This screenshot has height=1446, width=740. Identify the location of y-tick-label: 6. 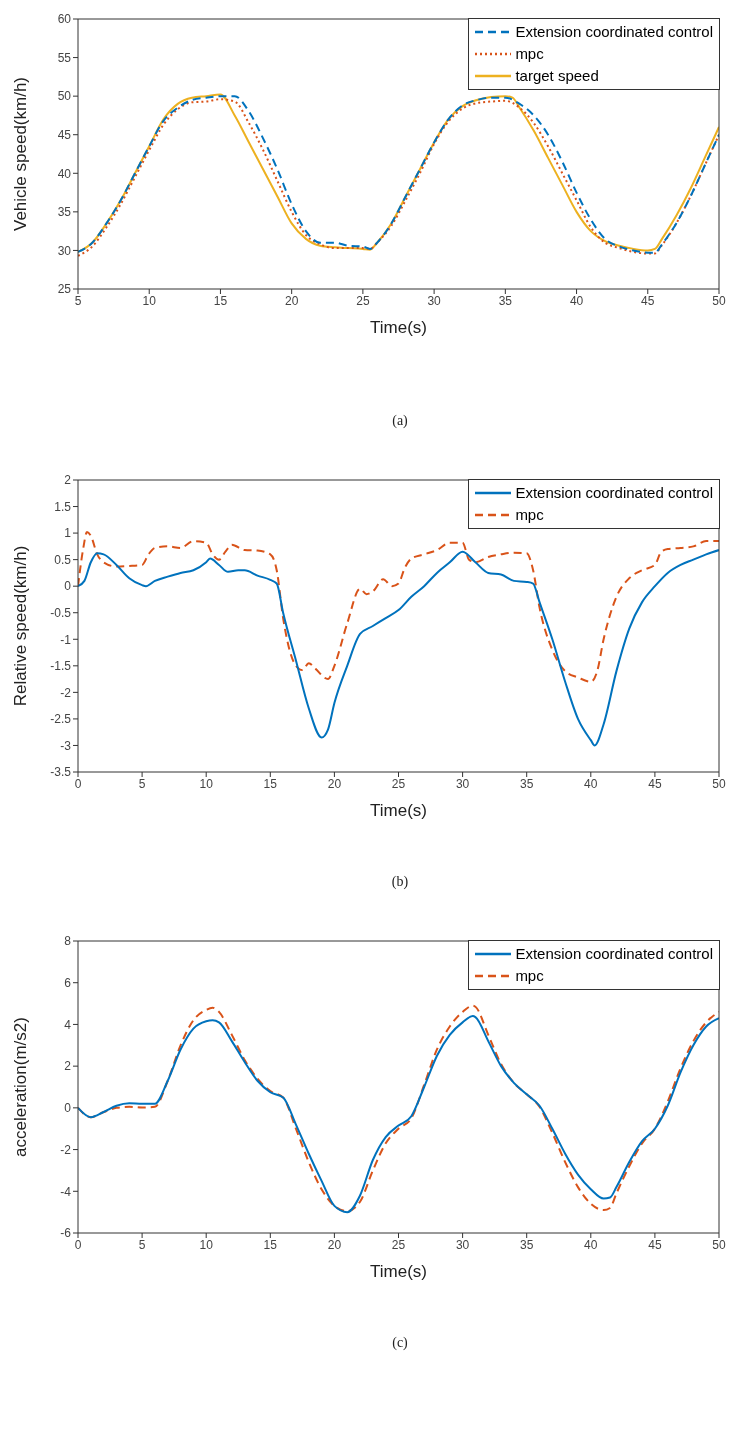
(68, 982).